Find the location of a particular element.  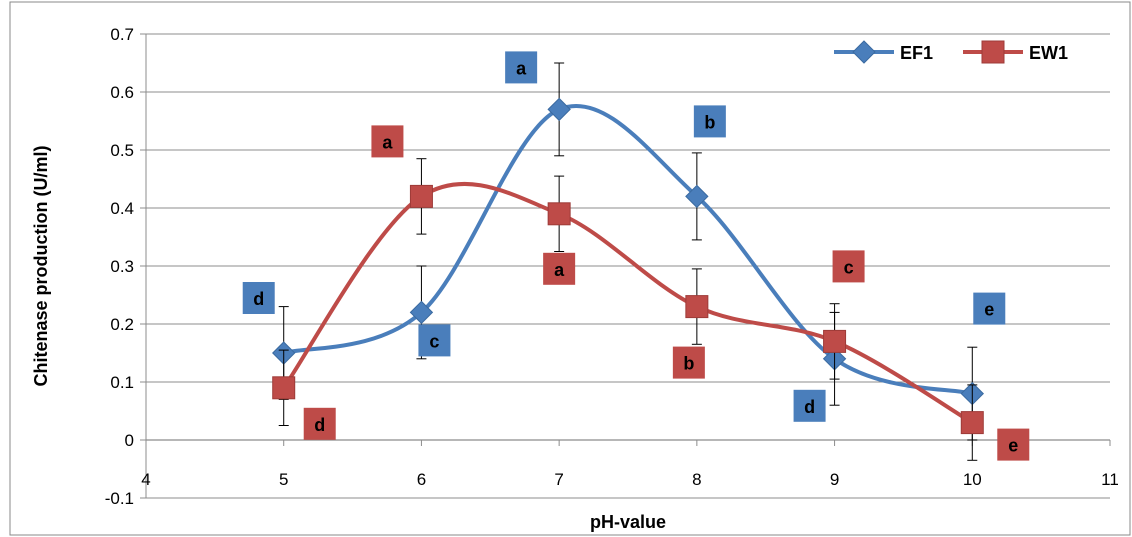

letter-label-ew1-3: b is located at coordinates (688, 362).